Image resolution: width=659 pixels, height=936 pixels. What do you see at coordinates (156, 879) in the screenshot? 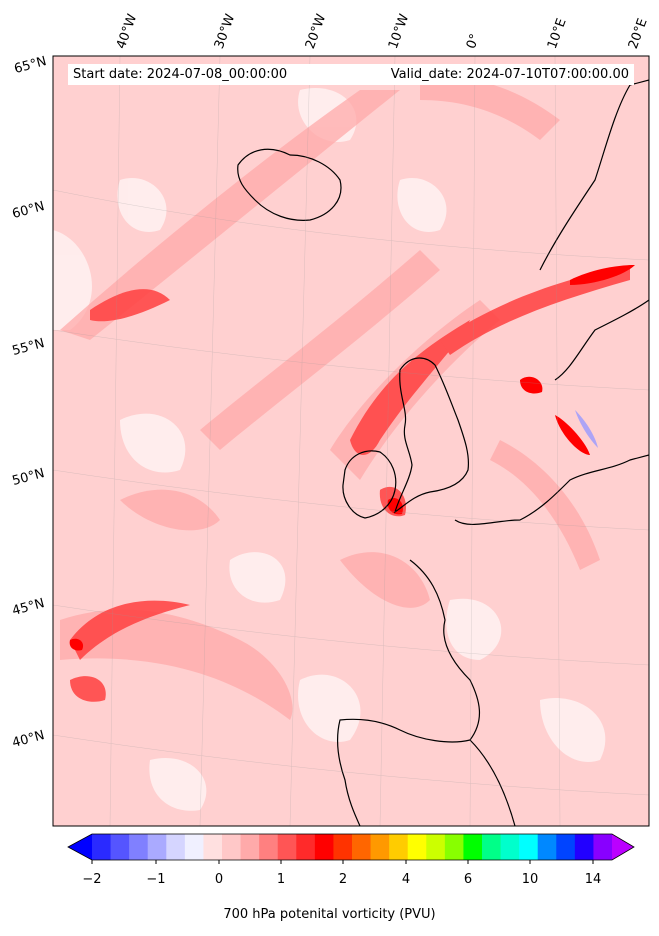
I see `cbar-tick-label: −1` at bounding box center [156, 879].